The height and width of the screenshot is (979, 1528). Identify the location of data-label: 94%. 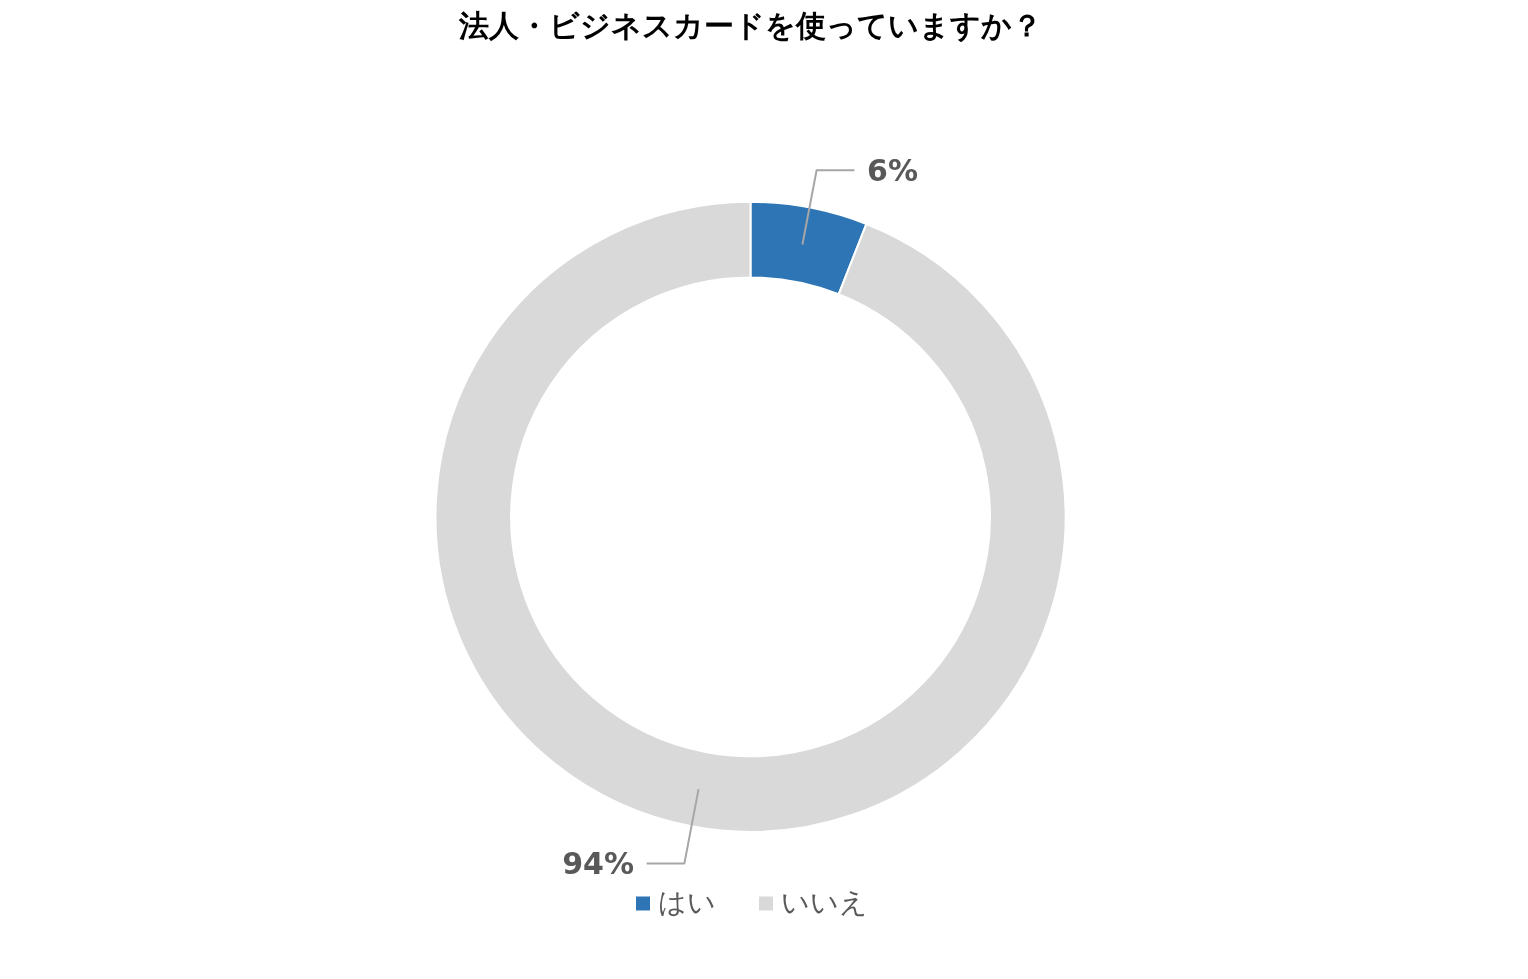
(598, 863).